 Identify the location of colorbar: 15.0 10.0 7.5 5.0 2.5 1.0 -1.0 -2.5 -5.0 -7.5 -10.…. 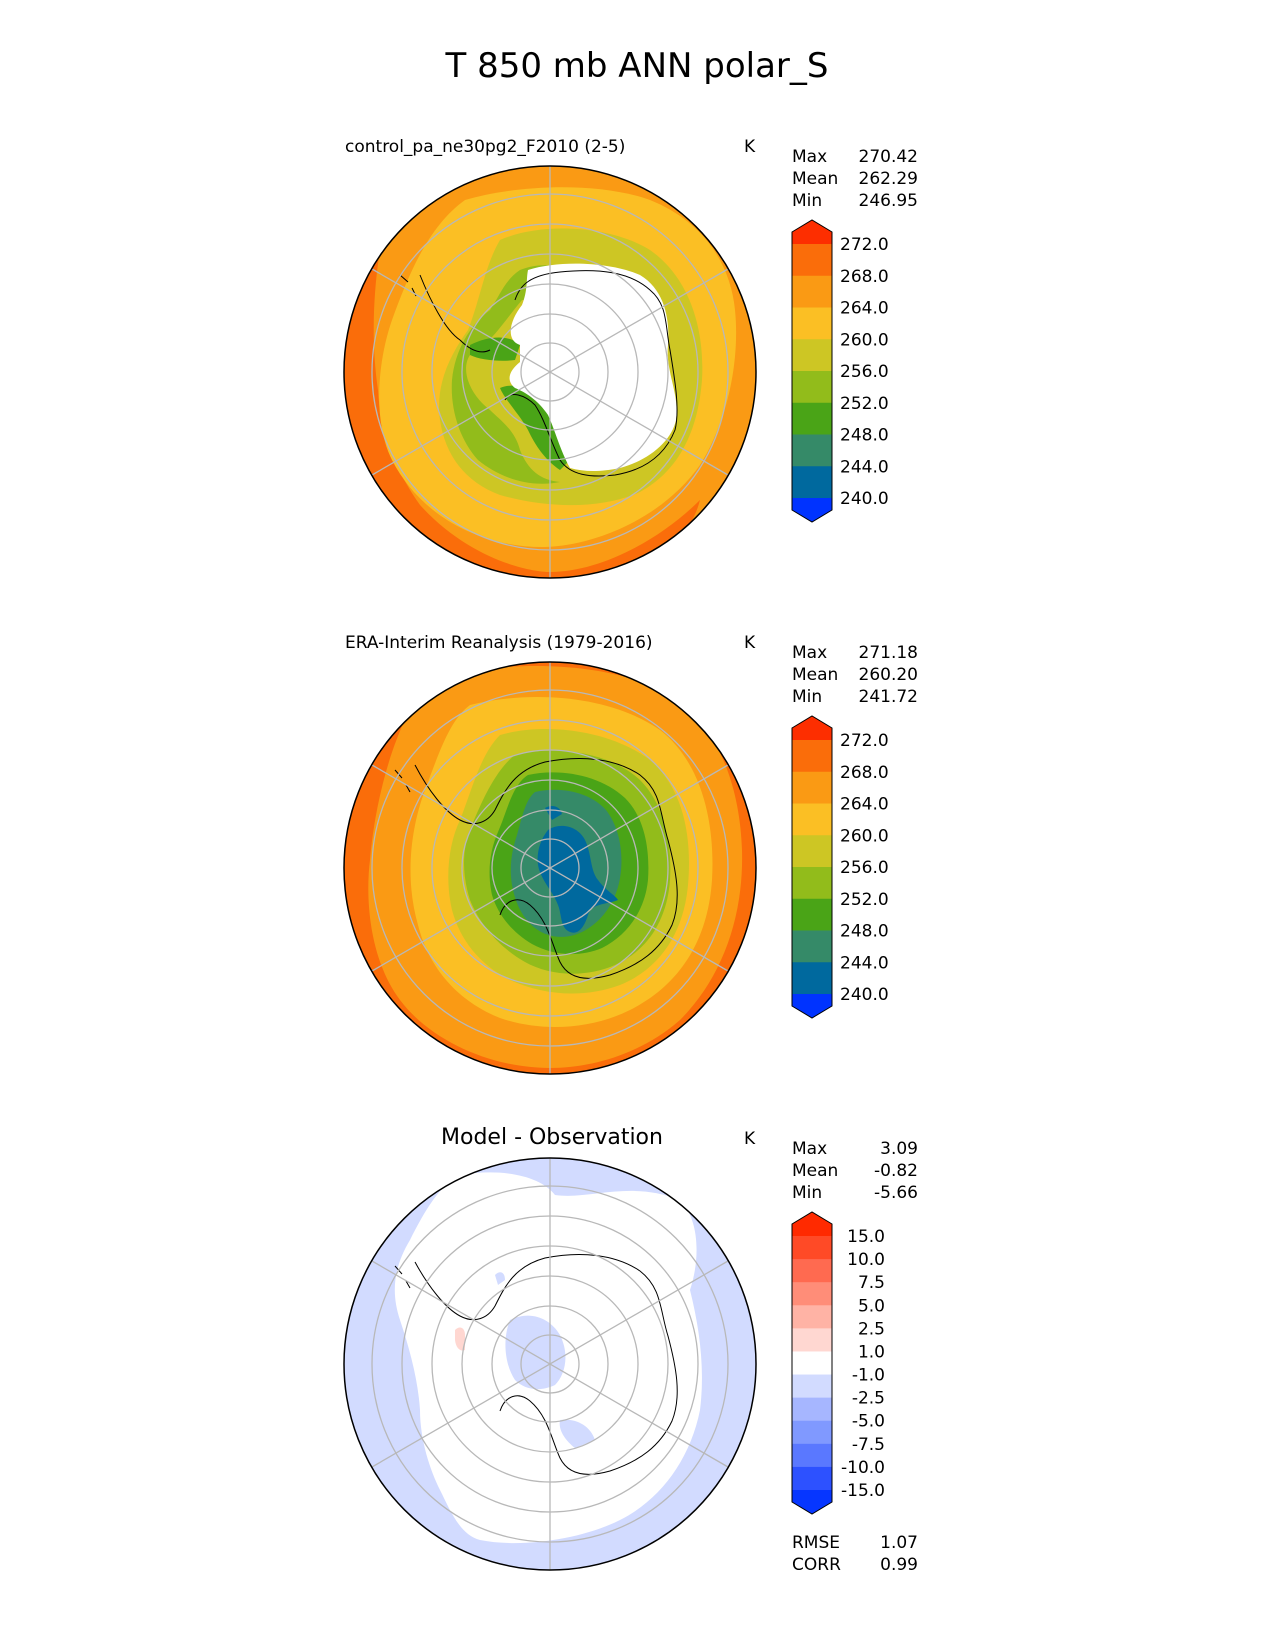
(838, 1363).